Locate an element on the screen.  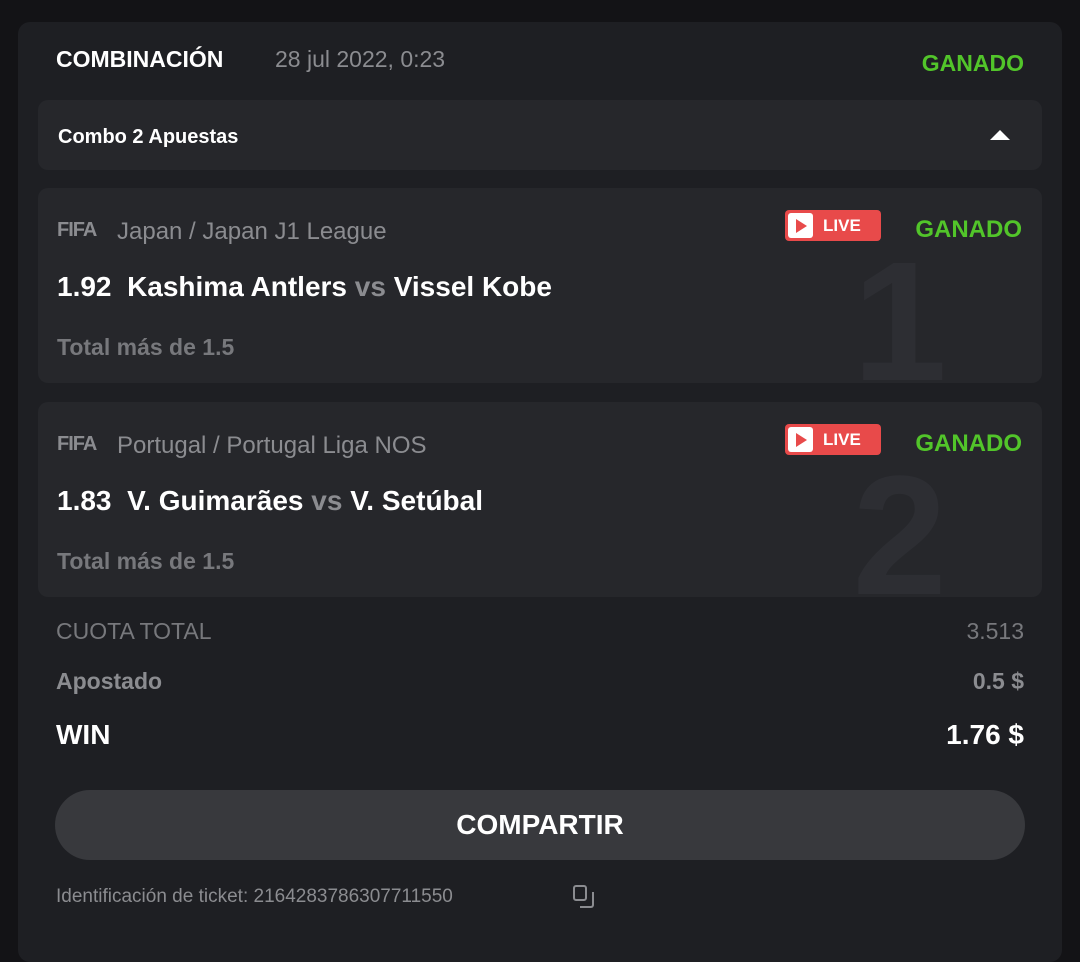
league: Japan / Japan J1 League is located at coordinates (252, 231).